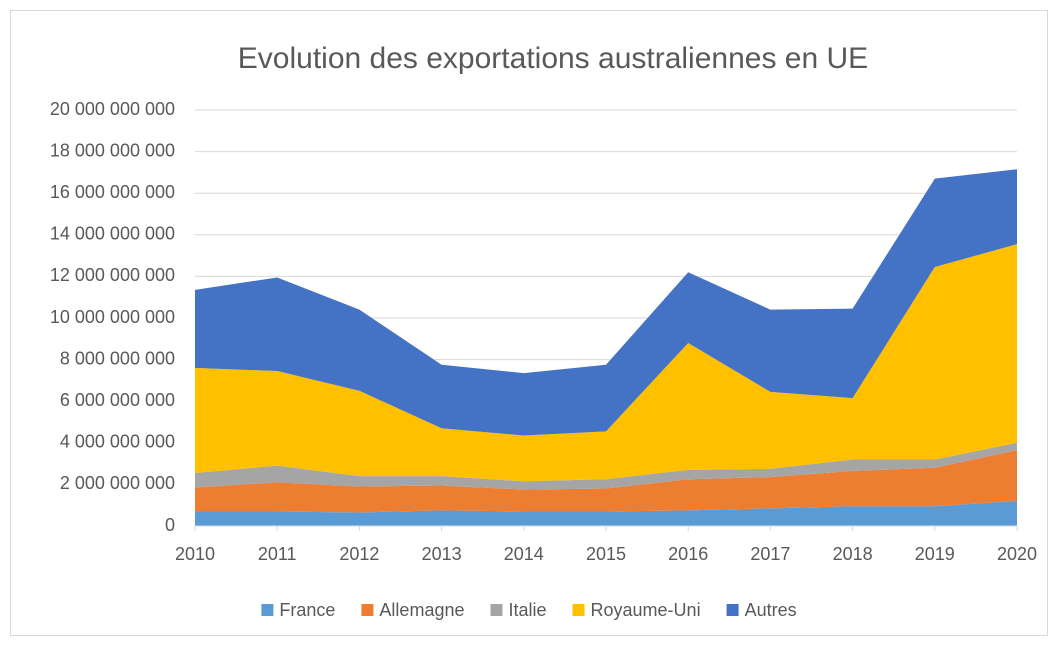 The height and width of the screenshot is (646, 1058). What do you see at coordinates (112, 275) in the screenshot?
I see `y-tick-label: 12 000 000 000` at bounding box center [112, 275].